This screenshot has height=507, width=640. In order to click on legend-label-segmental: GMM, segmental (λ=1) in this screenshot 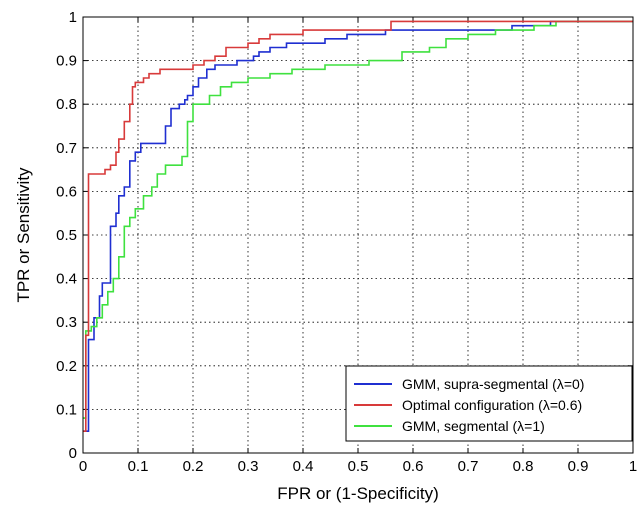, I will do `click(473, 426)`.